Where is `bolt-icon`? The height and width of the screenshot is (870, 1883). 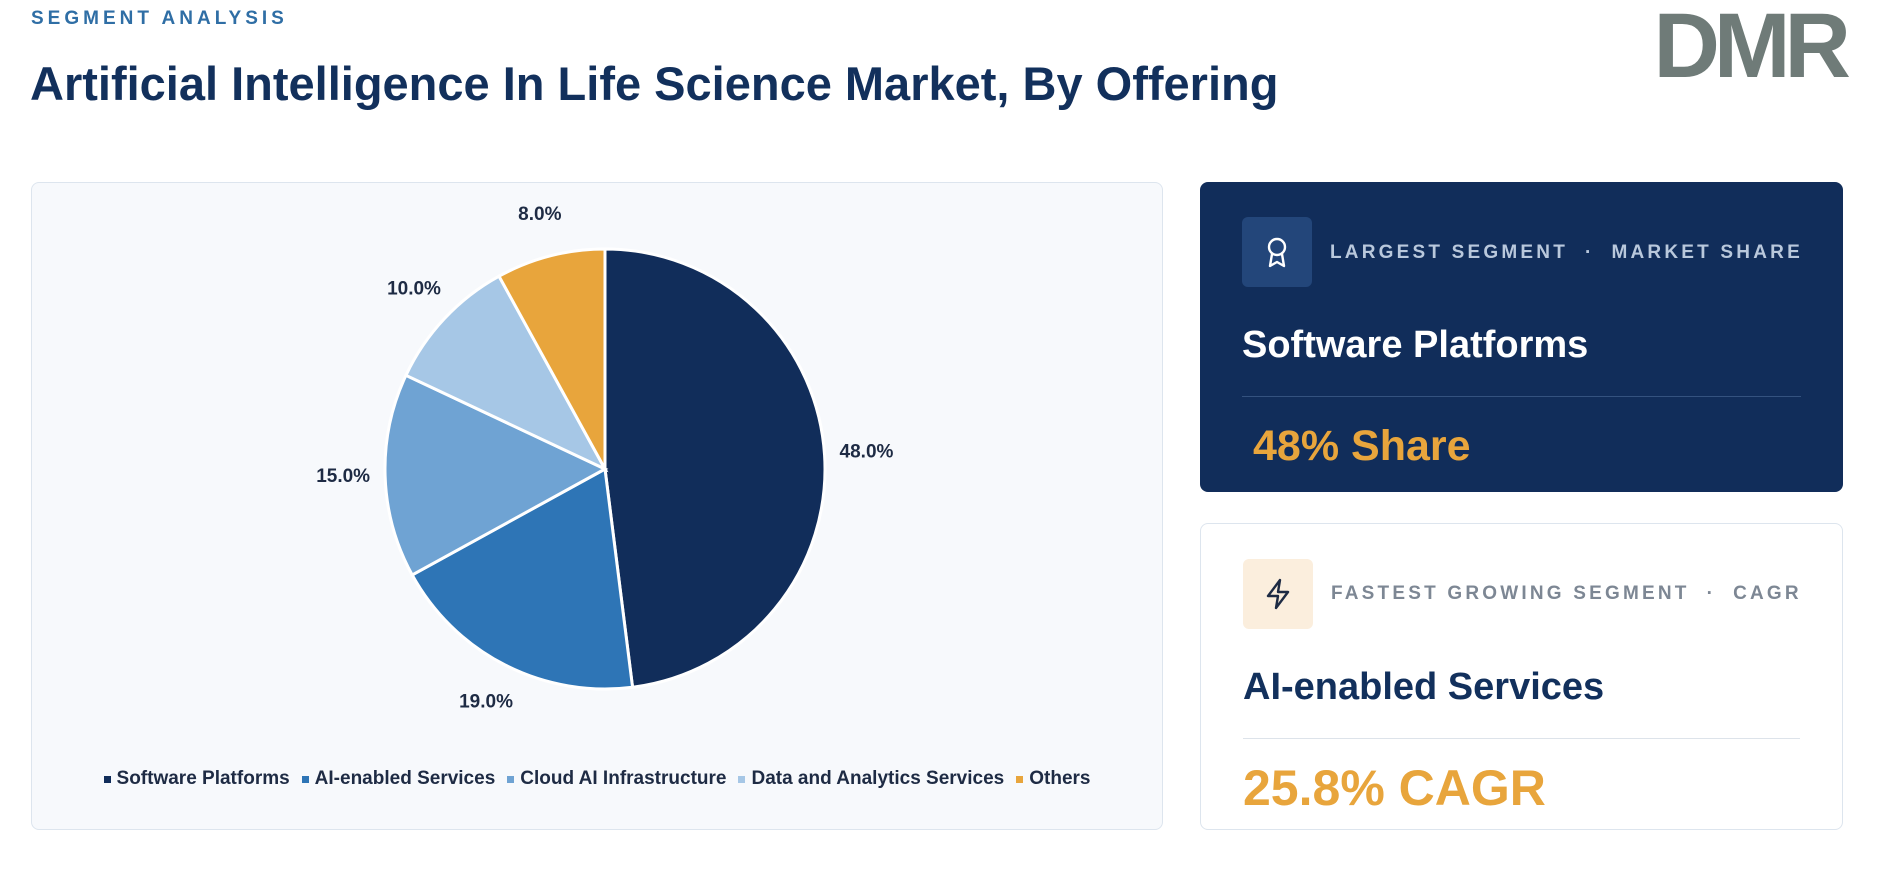
bolt-icon is located at coordinates (1278, 594).